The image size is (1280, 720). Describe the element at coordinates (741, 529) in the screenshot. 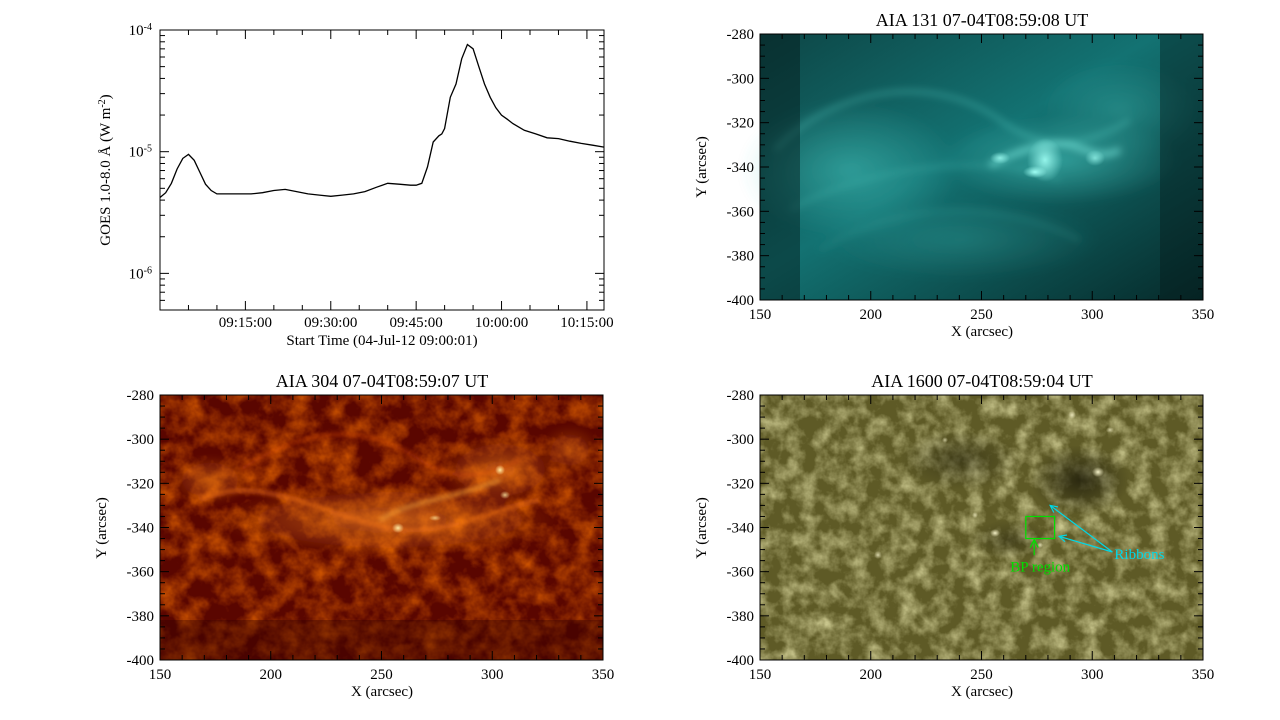

I see `aia1600-y-tick-label: -340` at that location.